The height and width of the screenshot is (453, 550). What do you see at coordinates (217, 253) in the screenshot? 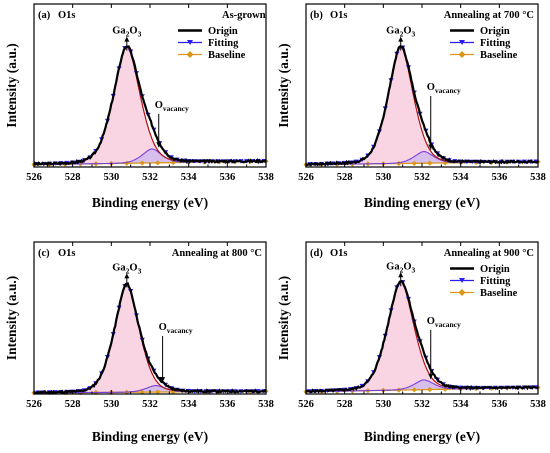
I see `condition-label: Annealing at 800 °C` at bounding box center [217, 253].